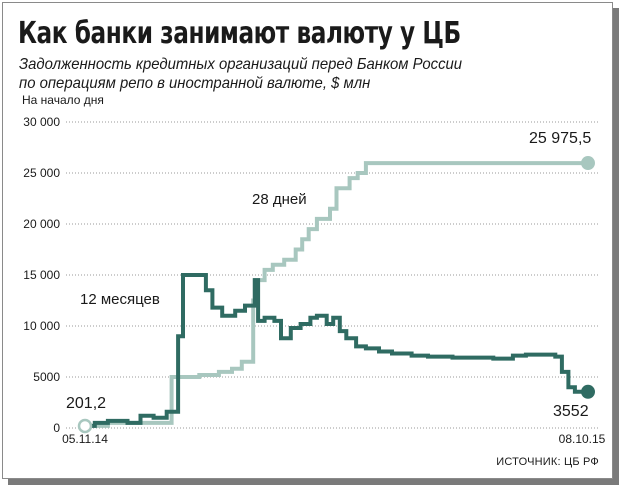 The width and height of the screenshot is (621, 485). I want to click on series-label-12-months: 12 месяцев, so click(120, 299).